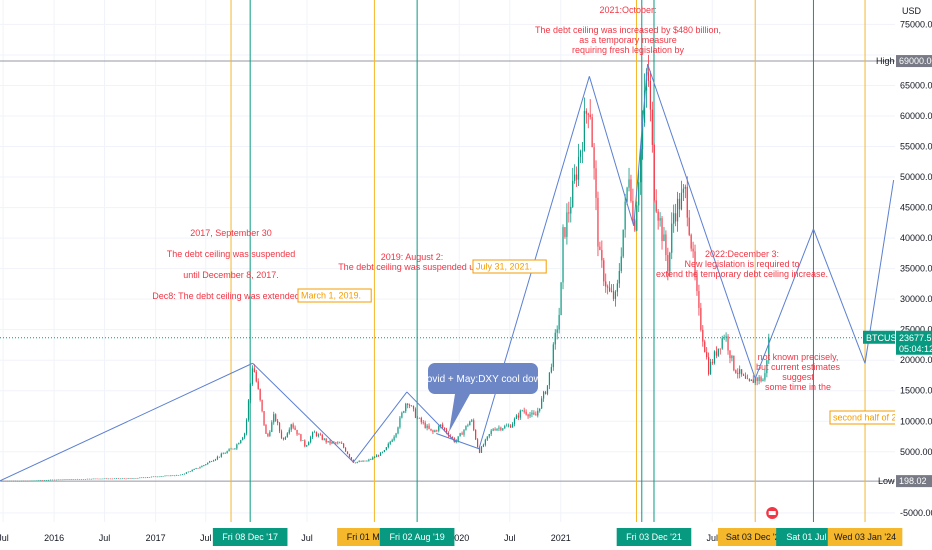 This screenshot has height=550, width=932. Describe the element at coordinates (510, 538) in the screenshot. I see `x-tick-label-7: Jul` at that location.